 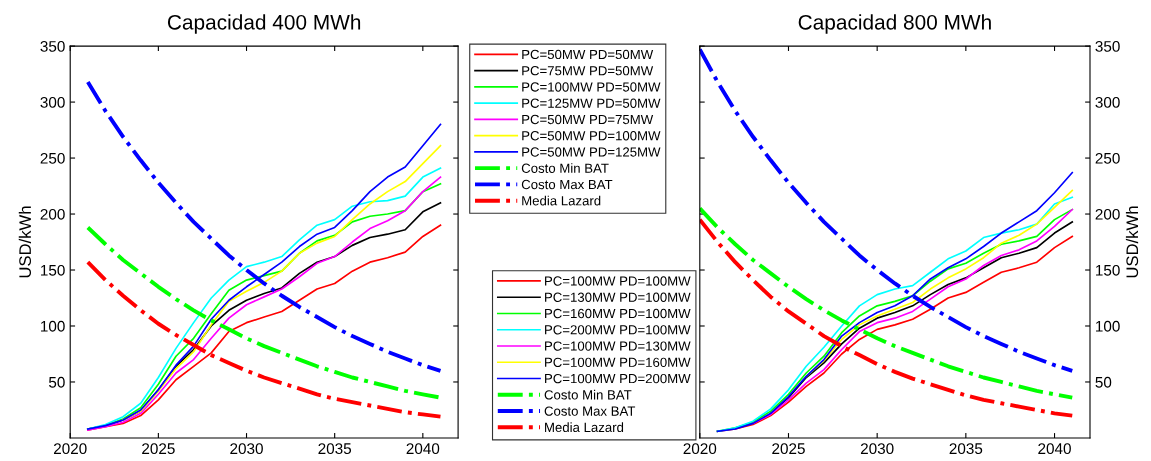 I want to click on y-tick-label: 100, so click(x=53, y=326).